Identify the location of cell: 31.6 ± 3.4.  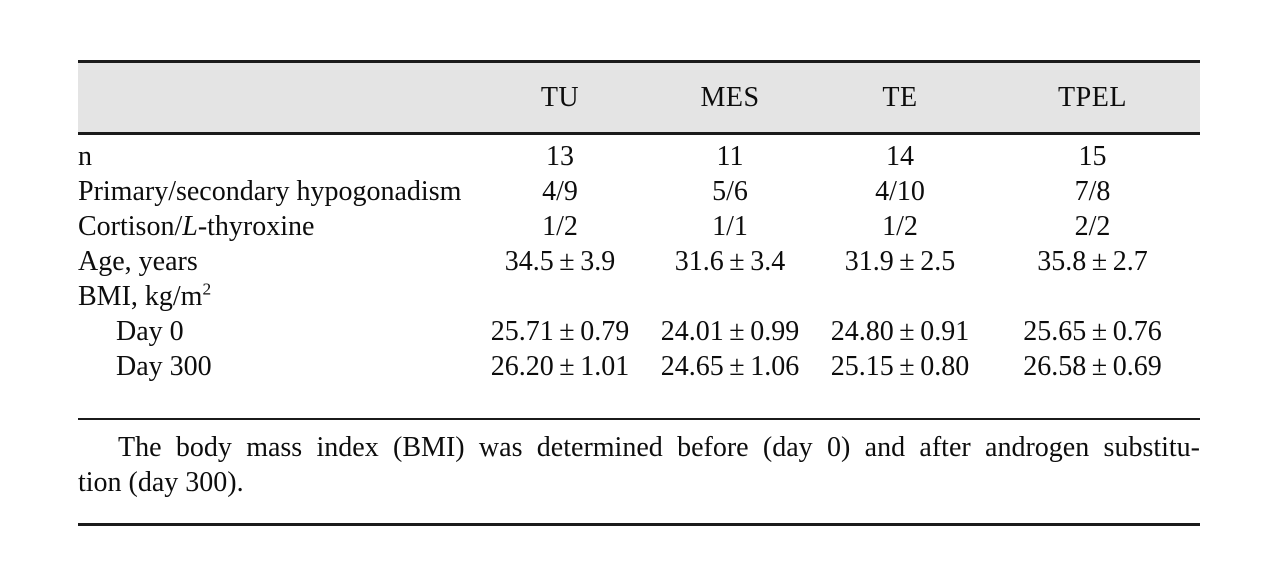
(730, 261).